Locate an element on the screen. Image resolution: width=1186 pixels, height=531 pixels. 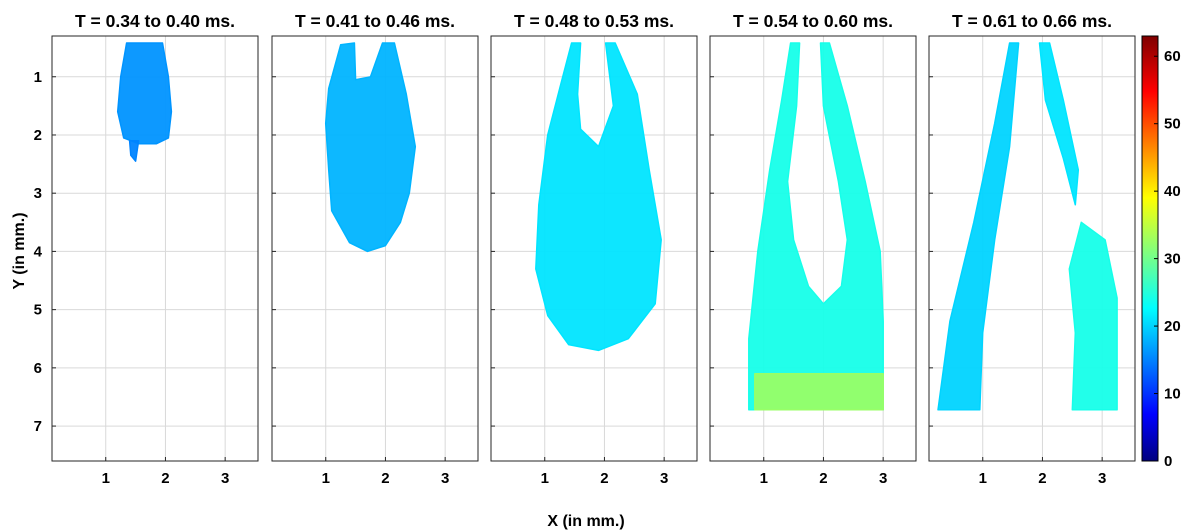
y-tick-label: 2 is located at coordinates (38, 135).